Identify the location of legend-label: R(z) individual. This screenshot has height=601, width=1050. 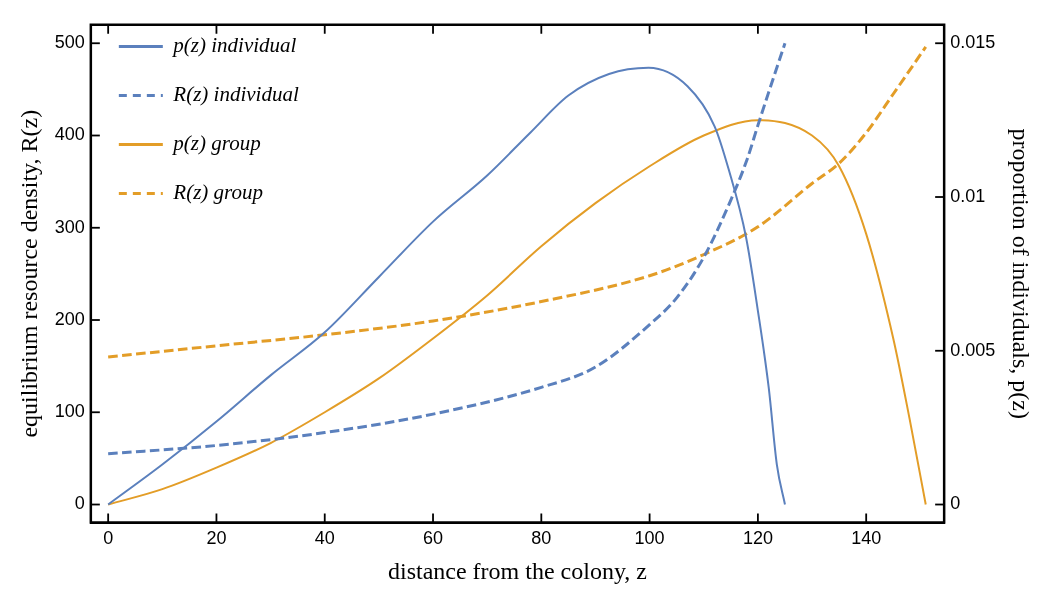
(235, 94).